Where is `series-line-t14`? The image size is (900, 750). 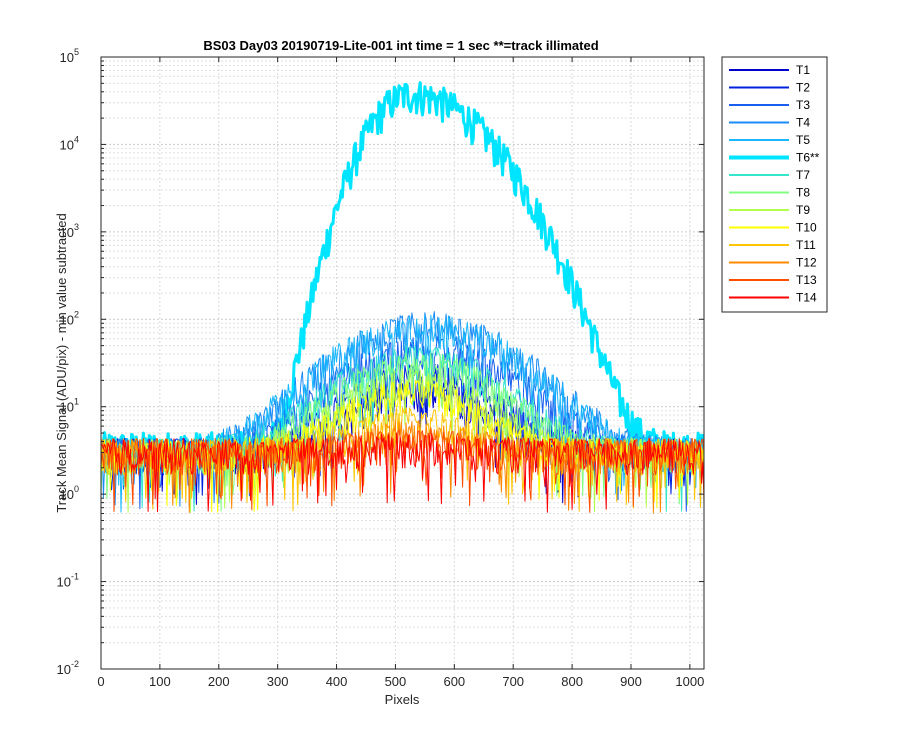
series-line-t14 is located at coordinates (402, 472).